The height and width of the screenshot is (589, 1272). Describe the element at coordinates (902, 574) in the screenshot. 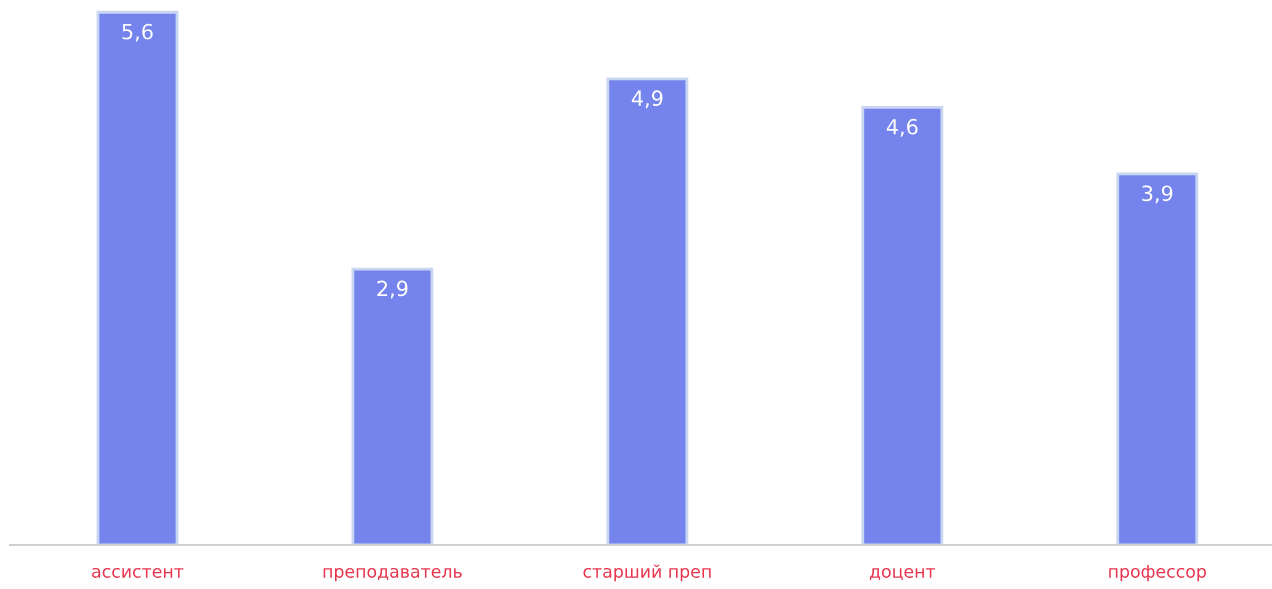

I see `x-tick-label: доцент` at that location.